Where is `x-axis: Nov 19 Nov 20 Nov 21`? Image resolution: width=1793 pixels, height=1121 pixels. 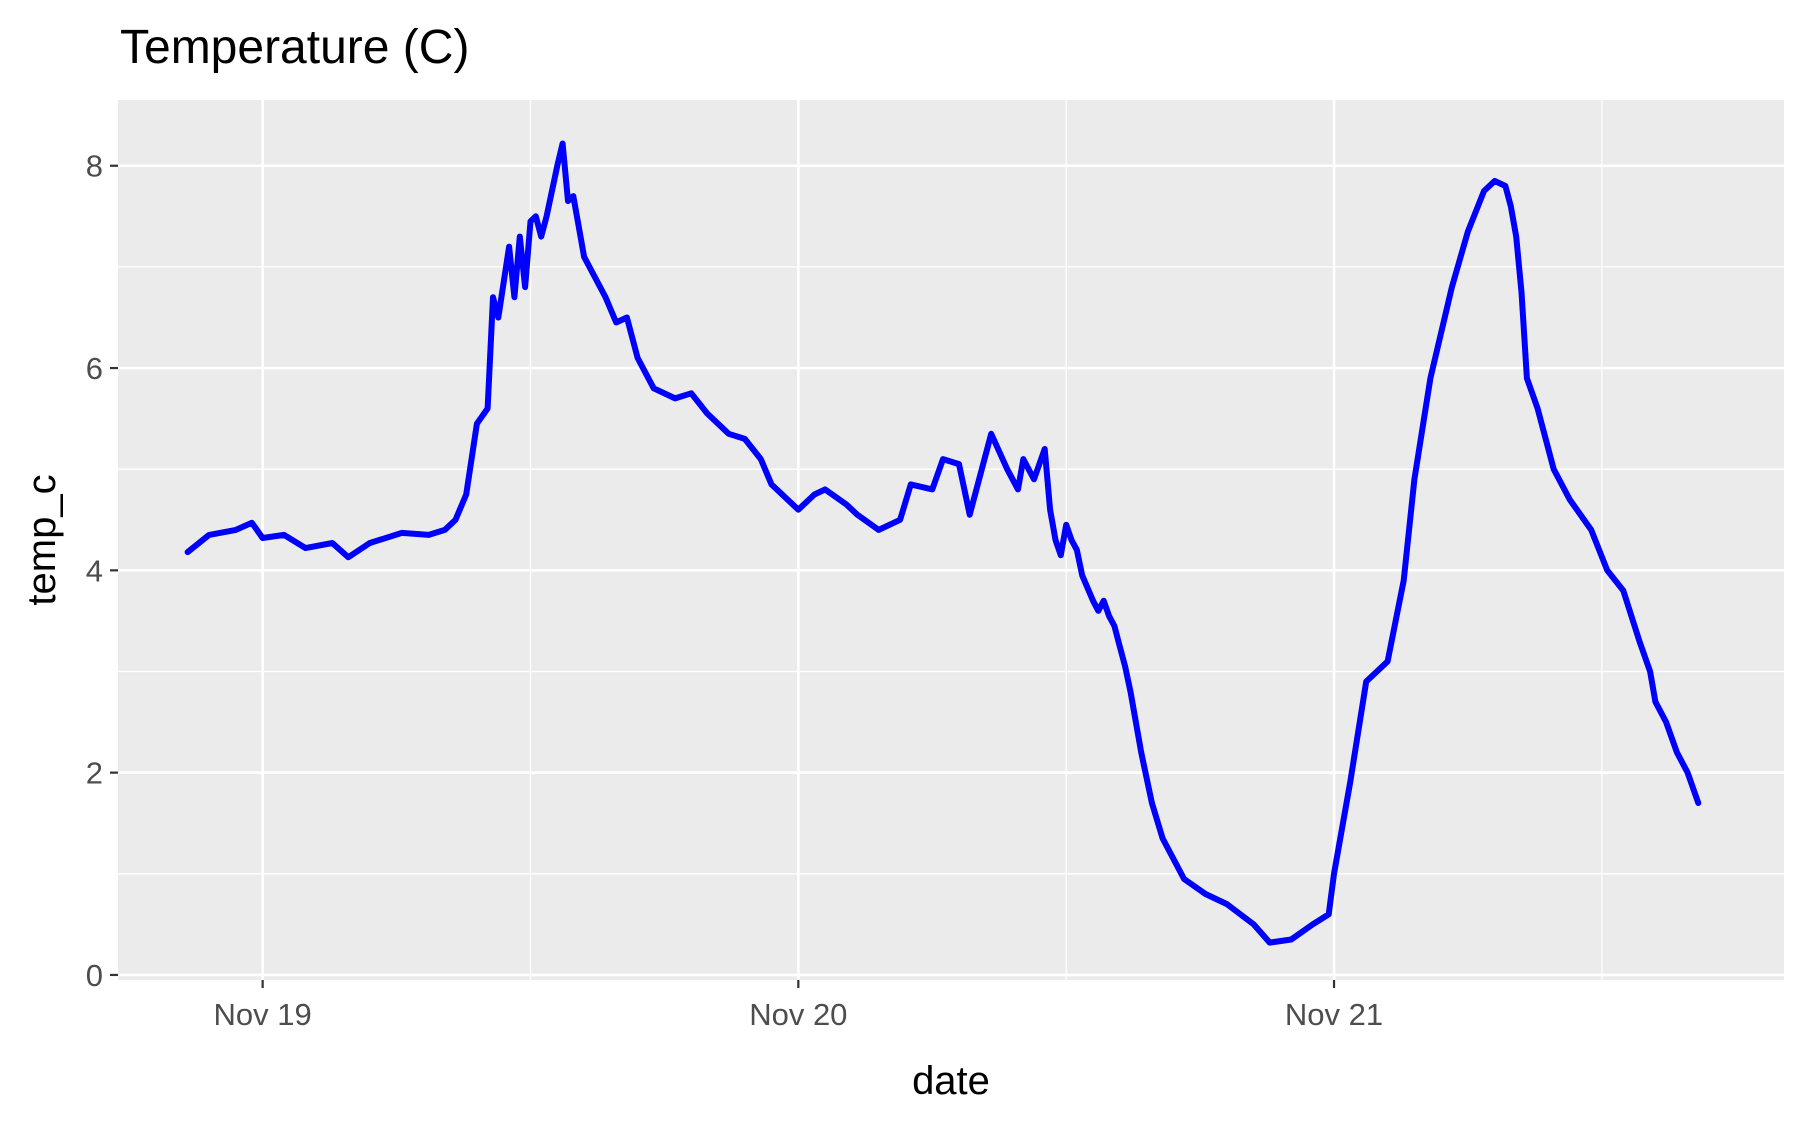
x-axis: Nov 19 Nov 20 Nov 21 is located at coordinates (798, 1006).